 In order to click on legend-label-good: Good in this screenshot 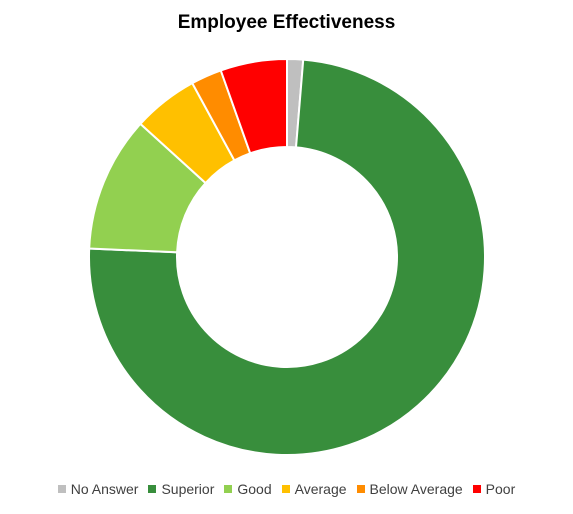, I will do `click(254, 489)`.